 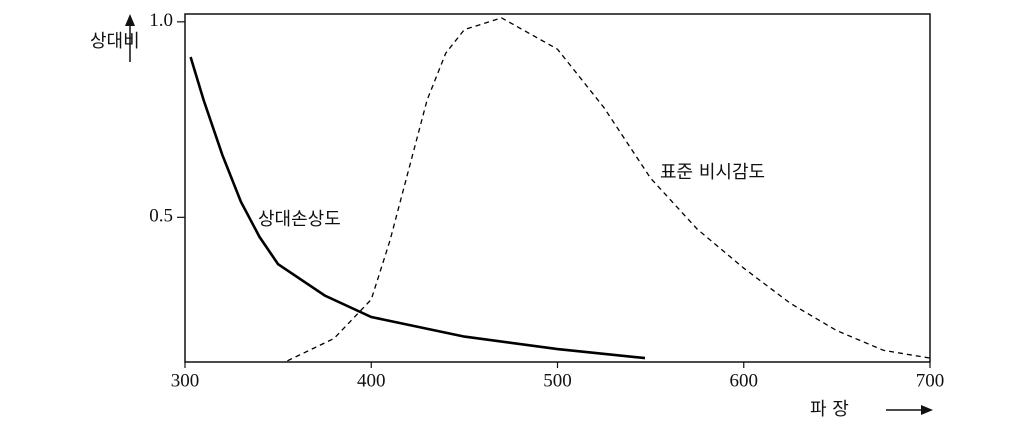 What do you see at coordinates (161, 216) in the screenshot?
I see `y-tick-label: 0.5` at bounding box center [161, 216].